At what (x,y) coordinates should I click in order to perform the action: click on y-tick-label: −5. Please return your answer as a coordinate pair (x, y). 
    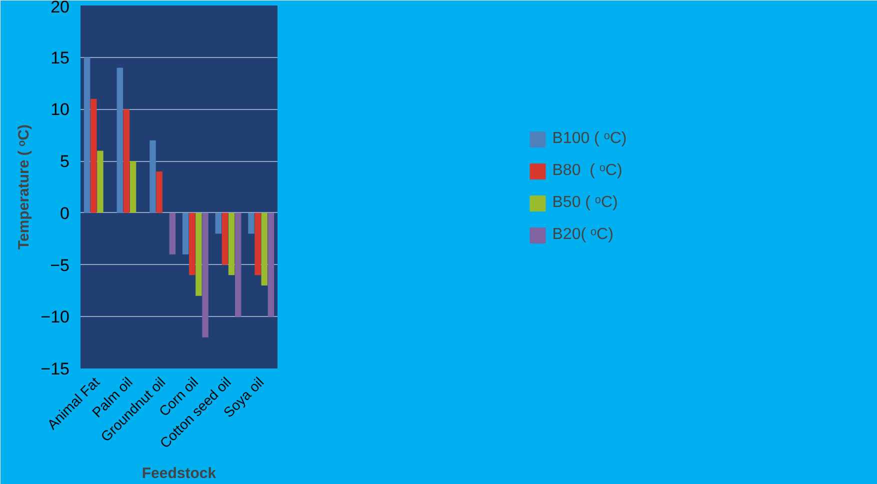
    Looking at the image, I should click on (60, 265).